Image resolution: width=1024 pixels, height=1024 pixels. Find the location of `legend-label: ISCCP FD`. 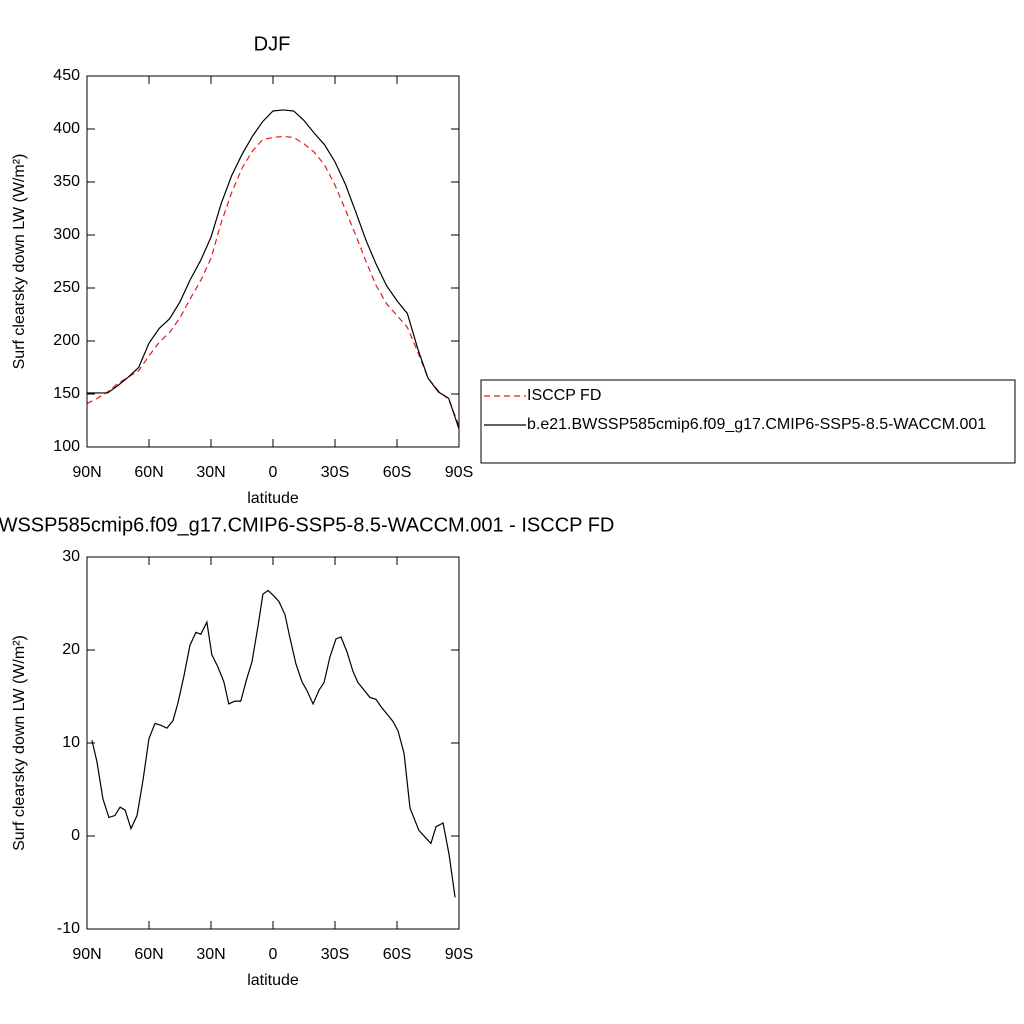

legend-label: ISCCP FD is located at coordinates (564, 395).